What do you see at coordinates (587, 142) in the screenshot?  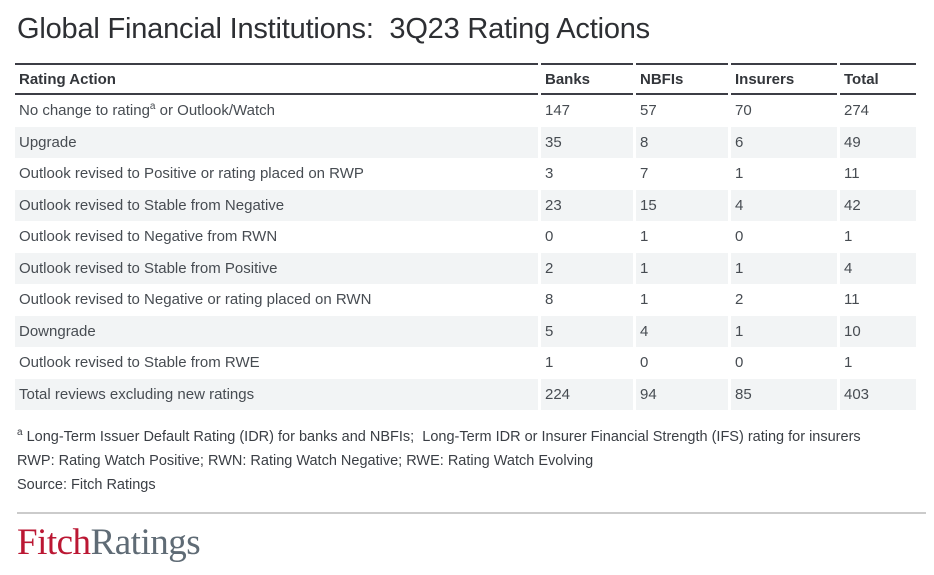 I see `value-cell: 35` at bounding box center [587, 142].